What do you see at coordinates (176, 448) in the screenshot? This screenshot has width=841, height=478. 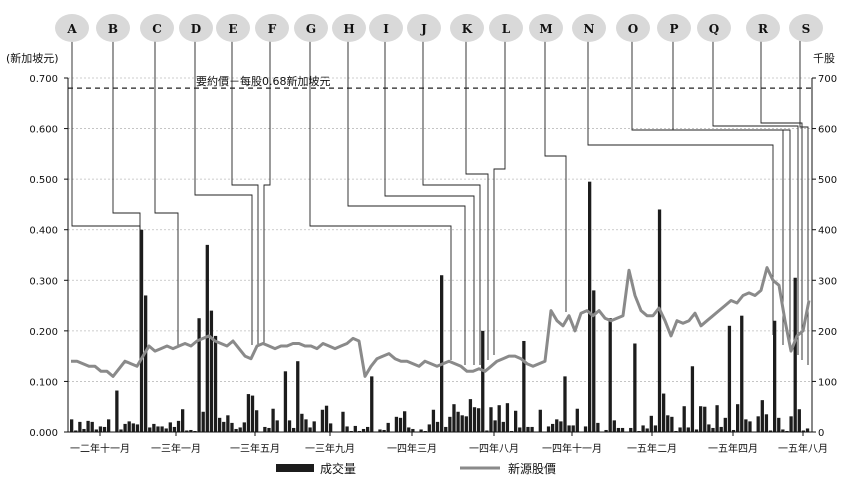 I see `x-tick-label: 一三年一月` at bounding box center [176, 448].